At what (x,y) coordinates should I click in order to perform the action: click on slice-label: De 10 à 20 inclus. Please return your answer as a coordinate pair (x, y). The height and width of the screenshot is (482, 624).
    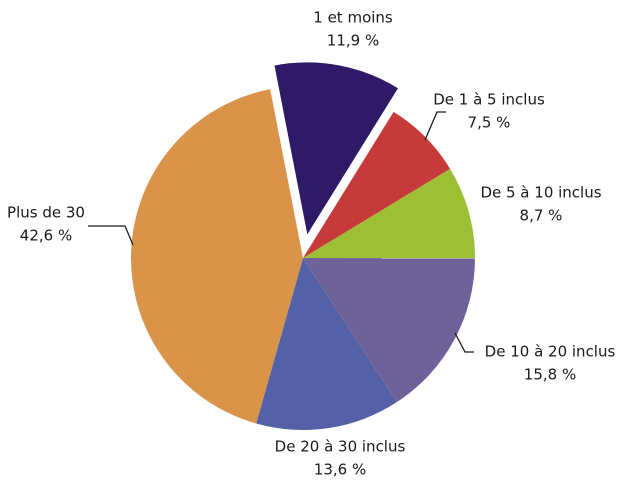
    Looking at the image, I should click on (550, 352).